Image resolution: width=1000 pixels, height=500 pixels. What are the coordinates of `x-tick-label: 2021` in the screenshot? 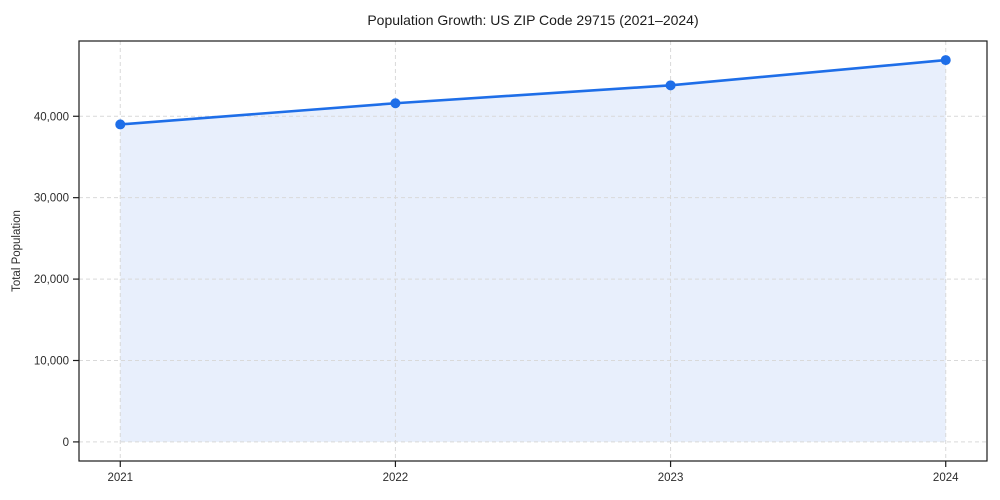 It's located at (120, 478).